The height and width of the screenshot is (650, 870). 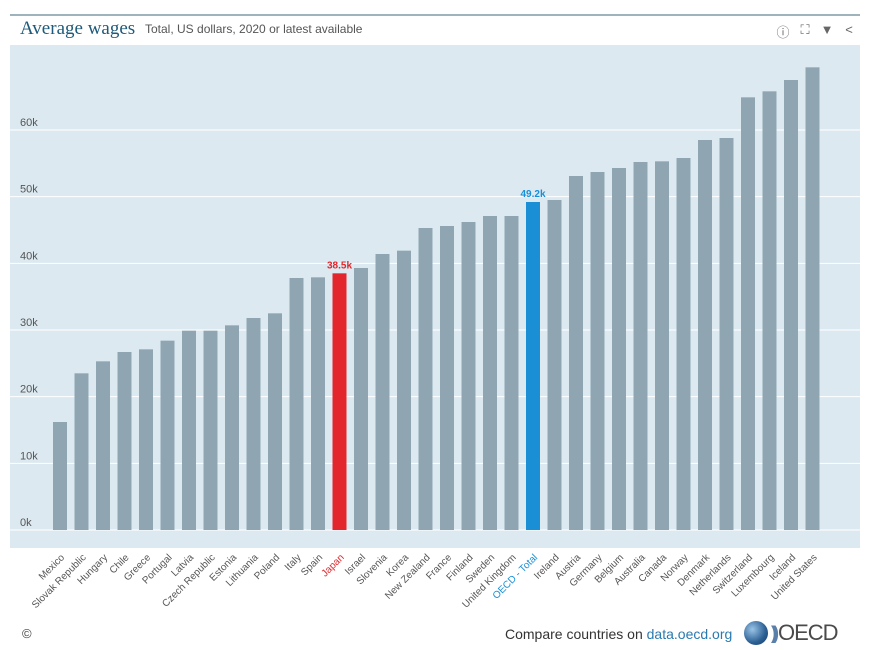 What do you see at coordinates (726, 334) in the screenshot?
I see `bar-netherlands` at bounding box center [726, 334].